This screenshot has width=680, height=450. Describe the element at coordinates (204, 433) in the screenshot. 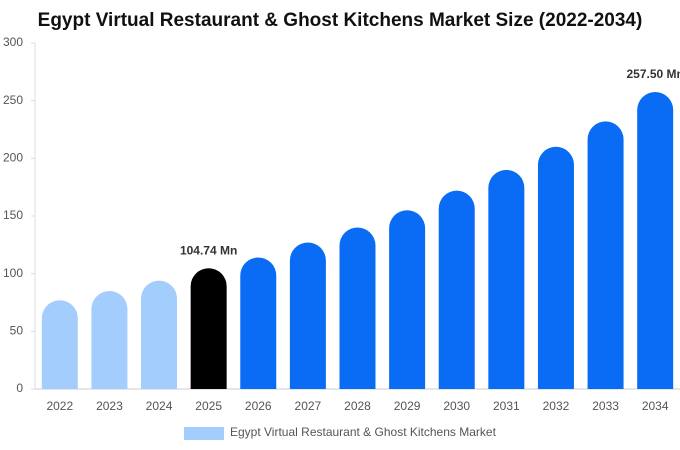

I see `legend-swatch` at that location.